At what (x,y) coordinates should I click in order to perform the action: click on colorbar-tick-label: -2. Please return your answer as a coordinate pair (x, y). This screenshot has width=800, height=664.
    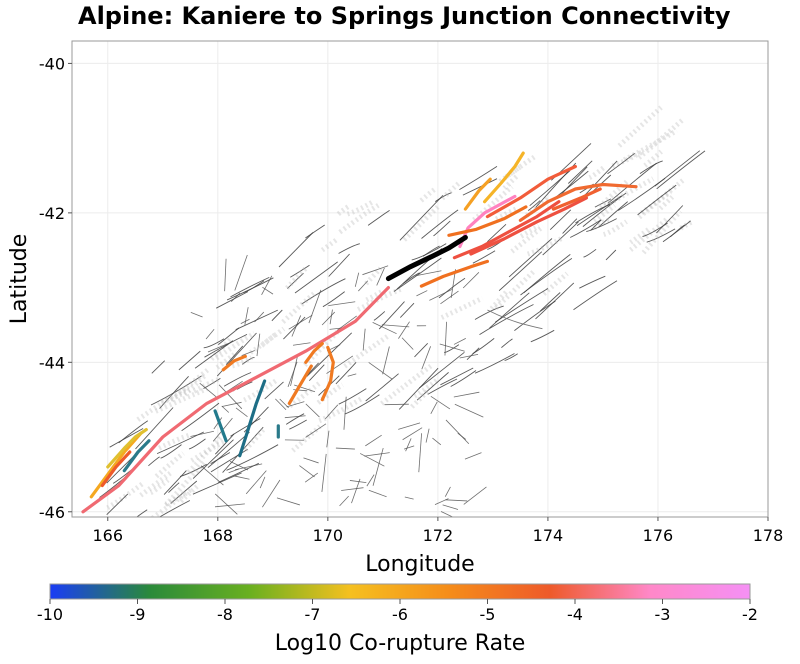
    Looking at the image, I should click on (750, 614).